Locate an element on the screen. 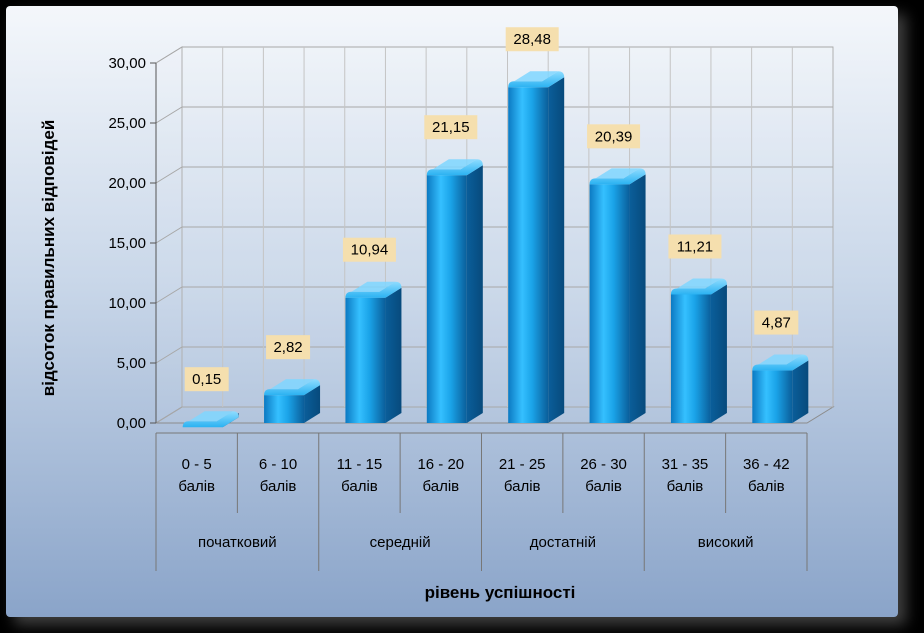  y-tick-label: 5,00 is located at coordinates (131, 363).